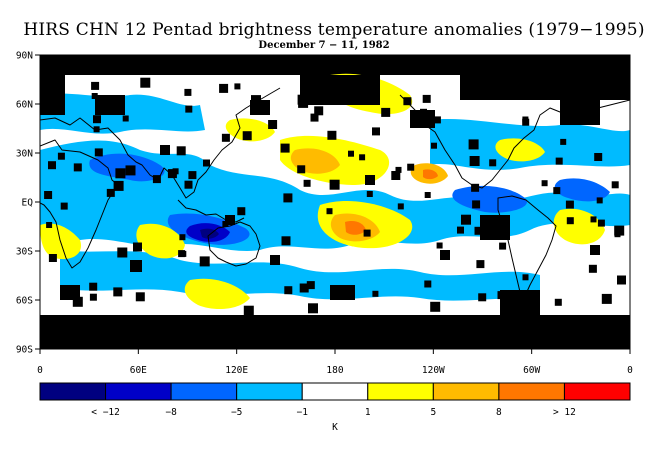 This screenshot has width=648, height=468. Describe the element at coordinates (531, 370) in the screenshot. I see `lon-tick-label: 60W` at that location.